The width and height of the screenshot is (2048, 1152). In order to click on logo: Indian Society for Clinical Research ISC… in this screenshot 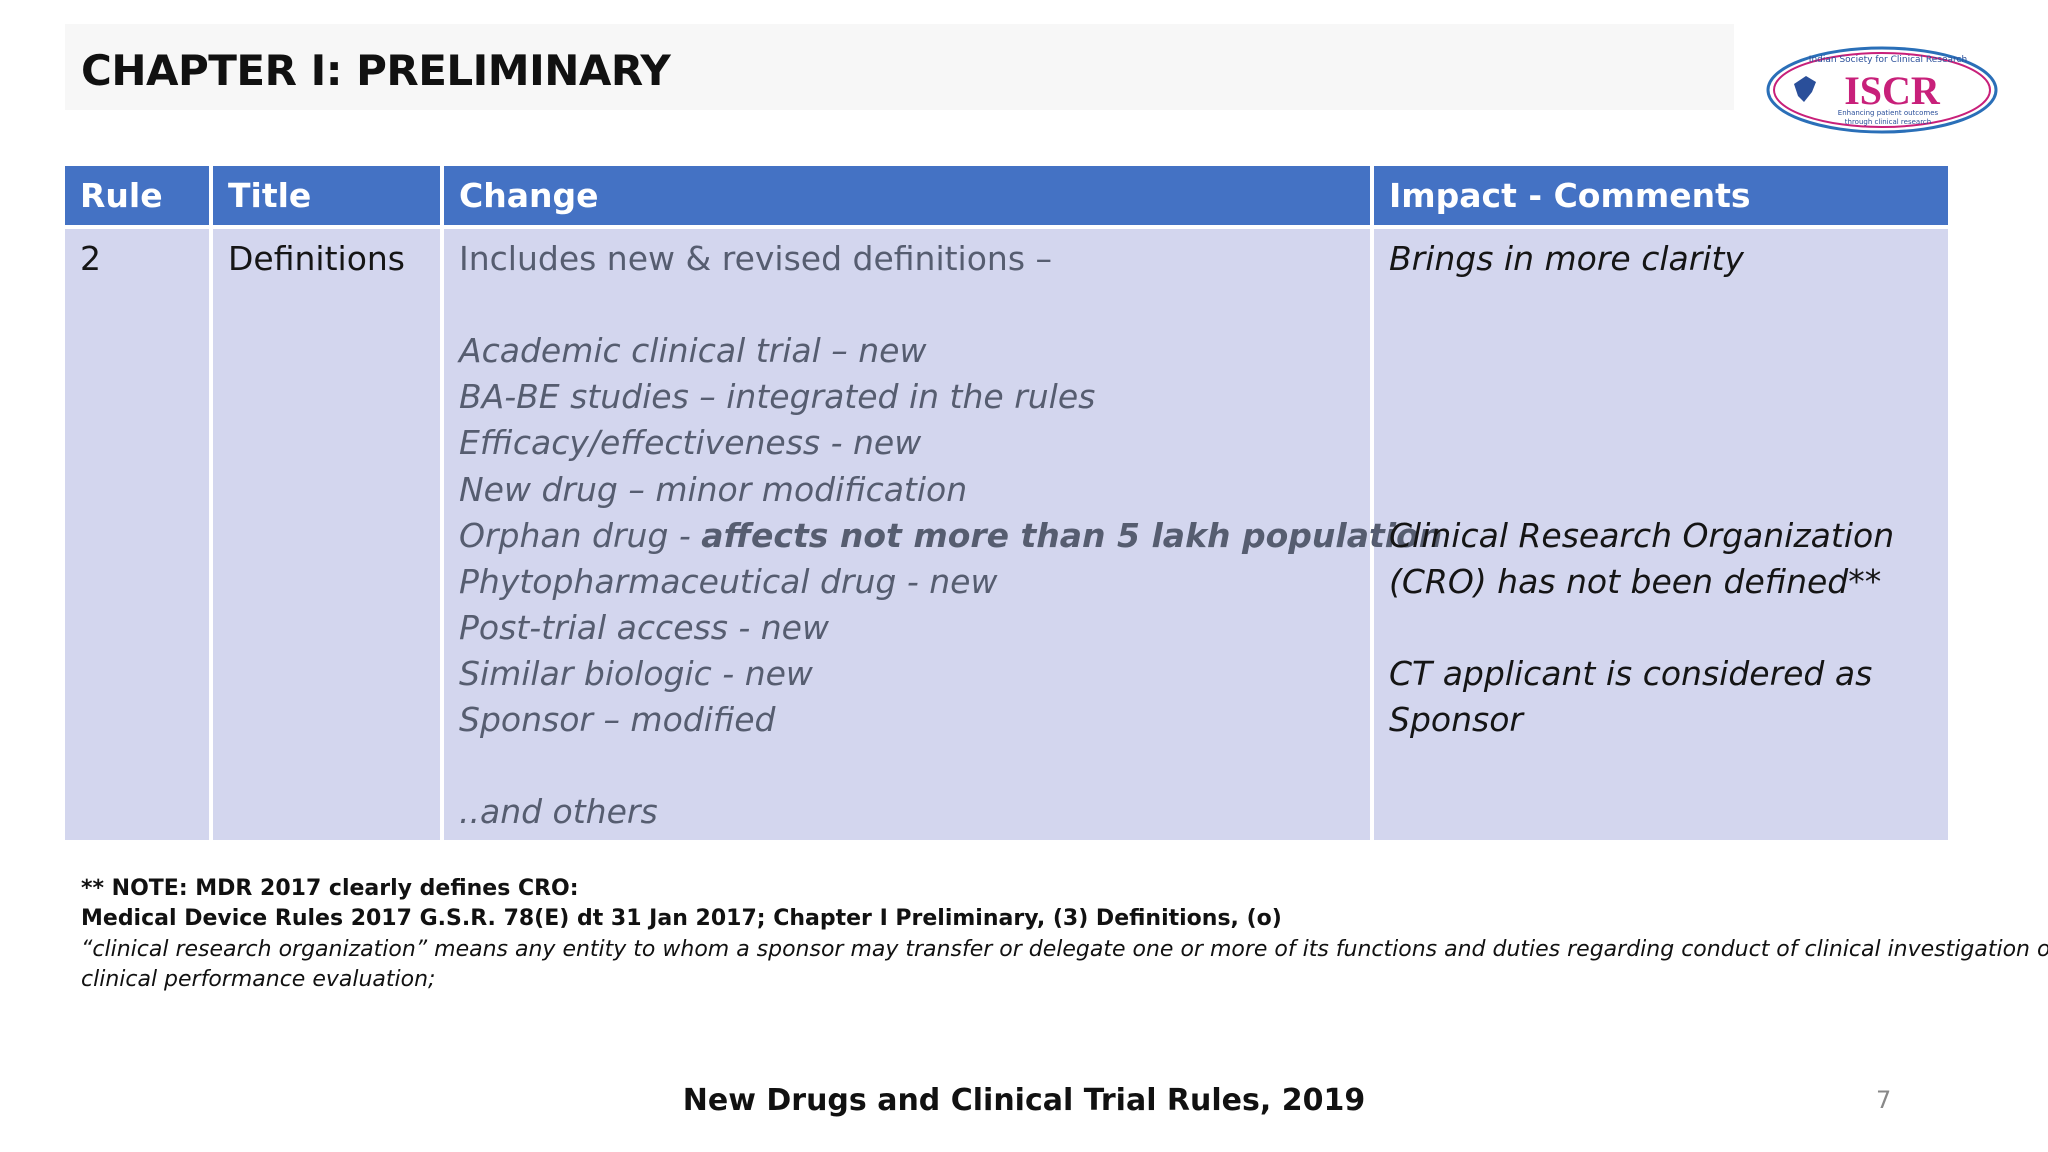, I will do `click(1882, 90)`.